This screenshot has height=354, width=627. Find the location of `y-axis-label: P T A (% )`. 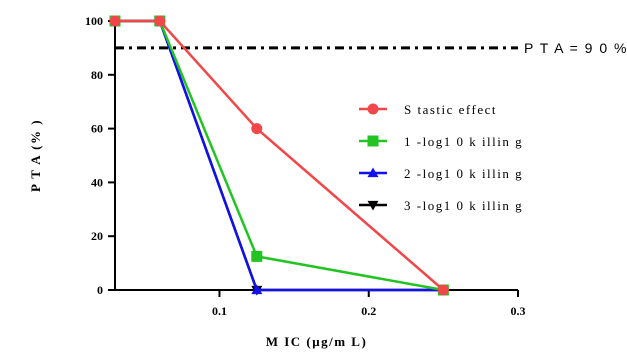

y-axis-label: P T A (% ) is located at coordinates (35, 155).